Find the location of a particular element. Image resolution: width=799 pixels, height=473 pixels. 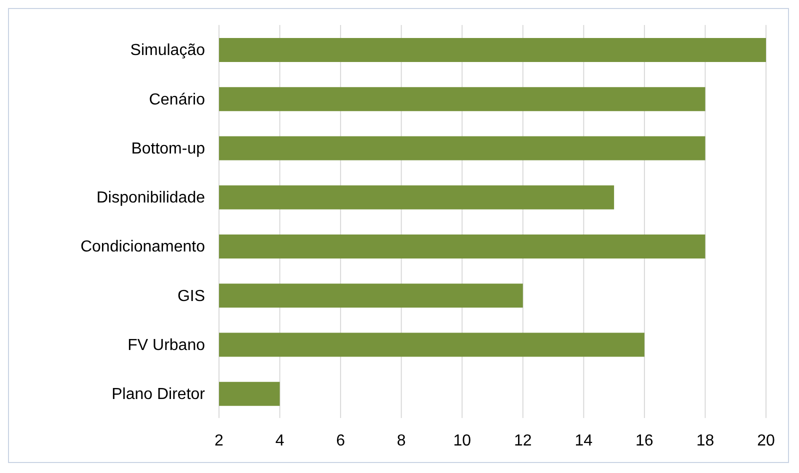

y-tick-label: Disponibilidade is located at coordinates (151, 198).